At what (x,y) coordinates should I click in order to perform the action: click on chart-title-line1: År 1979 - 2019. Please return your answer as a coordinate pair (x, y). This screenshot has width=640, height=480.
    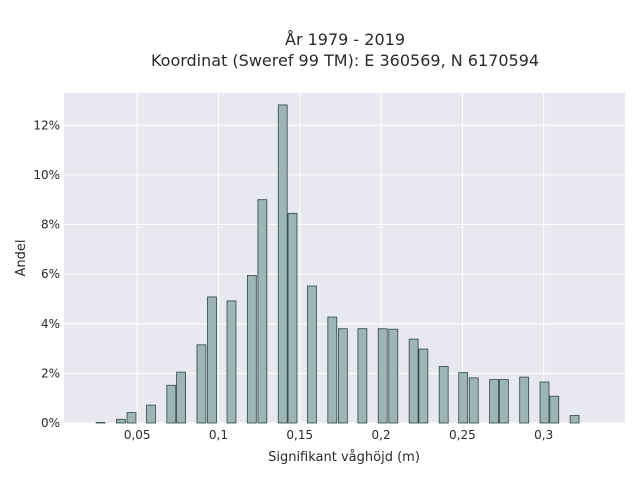
    Looking at the image, I should click on (345, 39).